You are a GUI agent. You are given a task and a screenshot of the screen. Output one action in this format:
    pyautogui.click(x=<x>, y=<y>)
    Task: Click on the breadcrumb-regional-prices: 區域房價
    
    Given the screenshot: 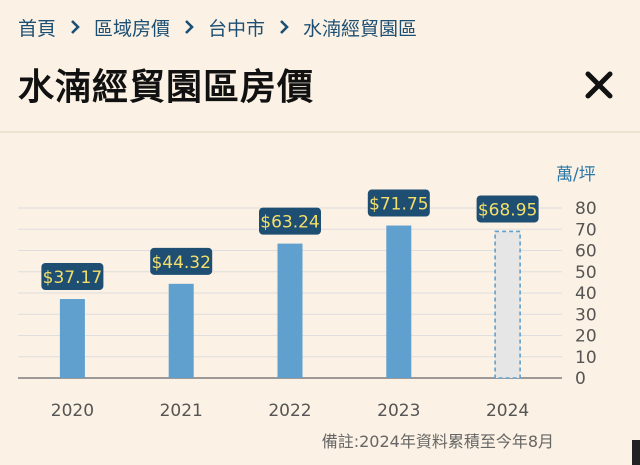 What is the action you would take?
    pyautogui.click(x=132, y=28)
    